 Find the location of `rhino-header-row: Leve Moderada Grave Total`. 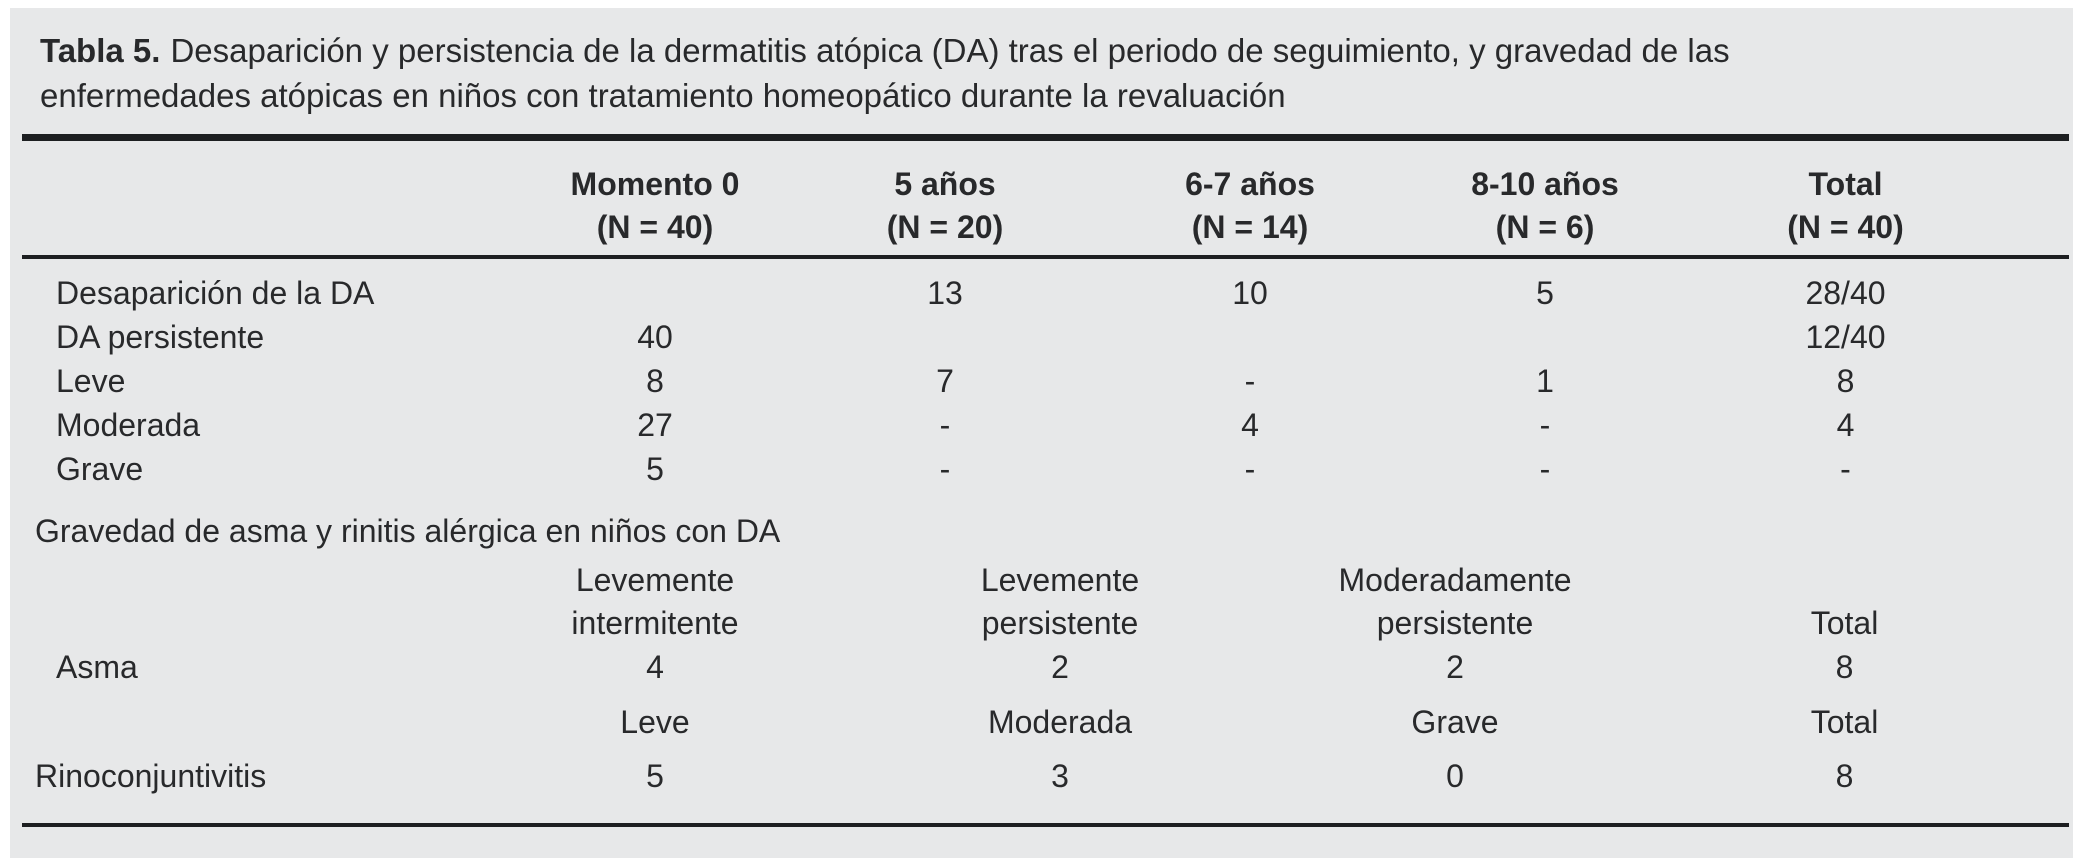

rhino-header-row: Leve Moderada Grave Total is located at coordinates (1045, 722).